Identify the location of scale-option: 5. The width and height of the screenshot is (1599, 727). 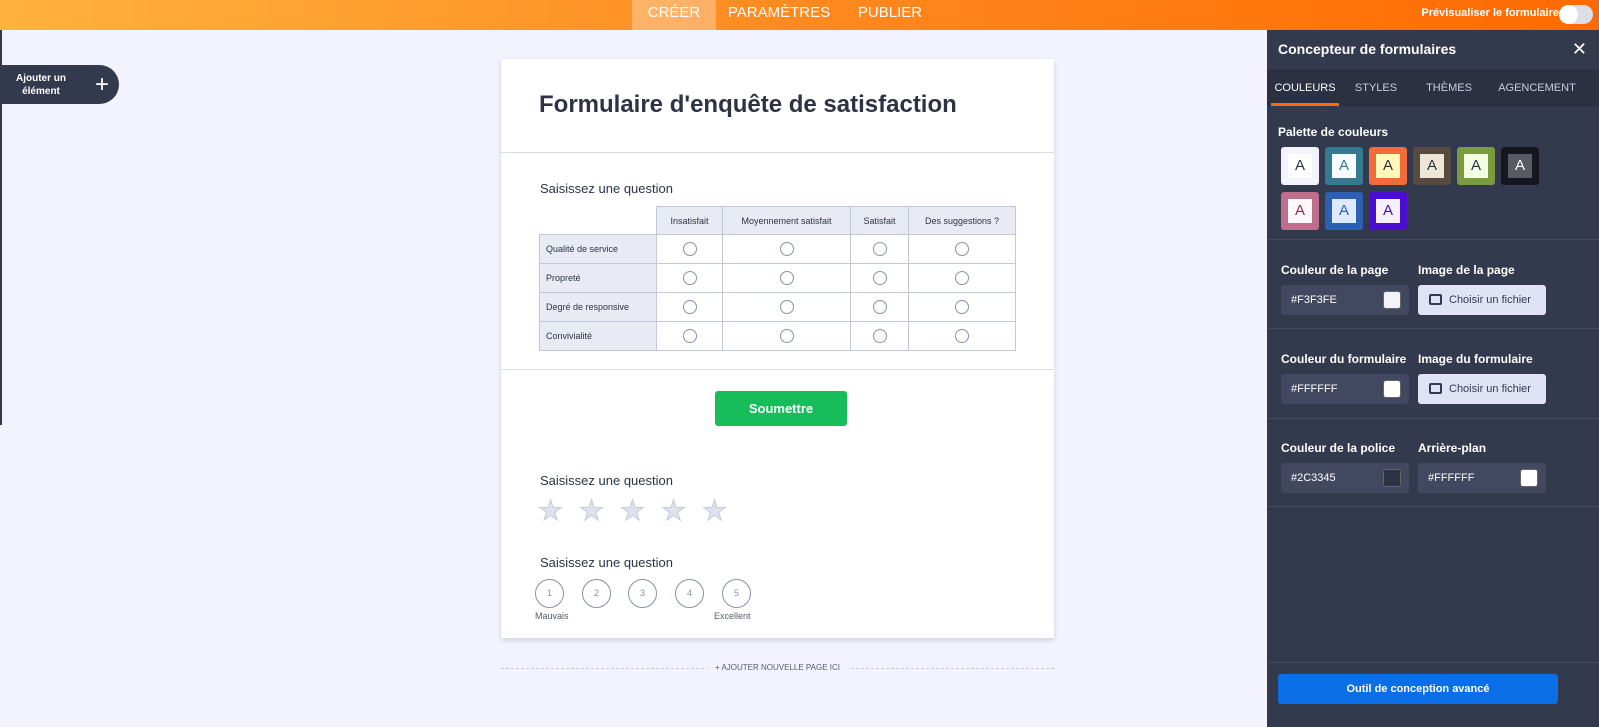
(736, 593).